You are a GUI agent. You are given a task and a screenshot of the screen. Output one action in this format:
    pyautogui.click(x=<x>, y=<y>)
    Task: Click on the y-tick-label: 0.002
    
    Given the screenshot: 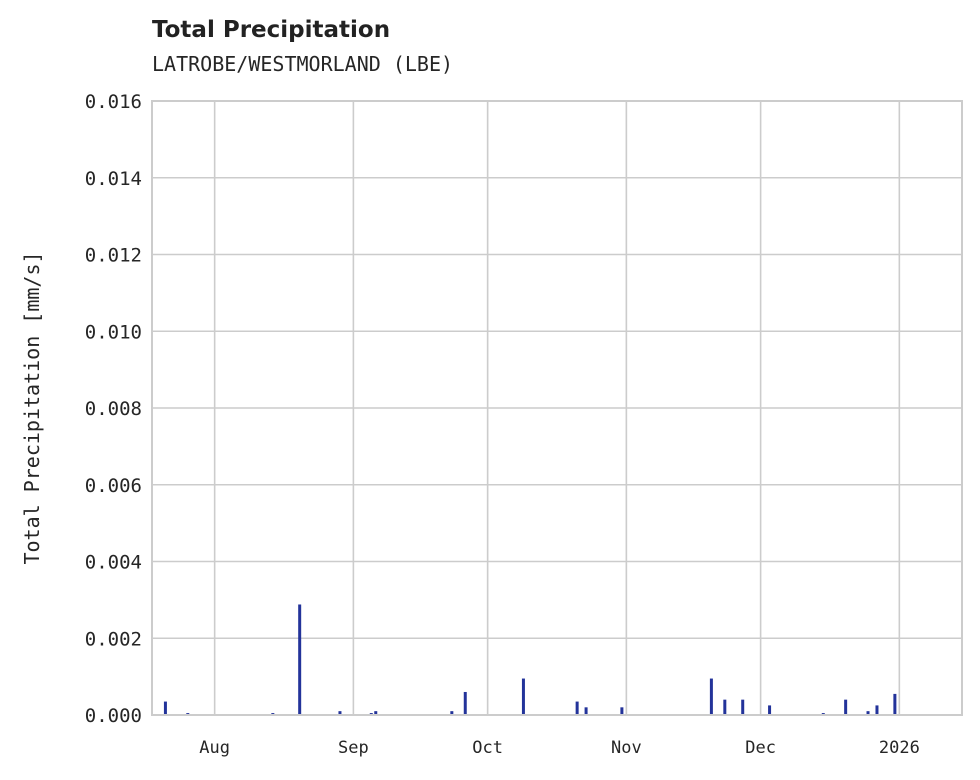 What is the action you would take?
    pyautogui.click(x=113, y=639)
    